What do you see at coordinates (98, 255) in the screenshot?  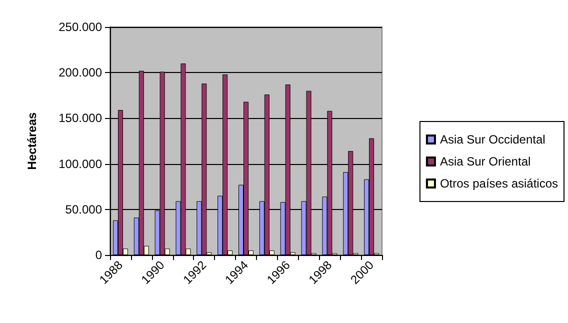 I see `y-tick-label: 0` at bounding box center [98, 255].